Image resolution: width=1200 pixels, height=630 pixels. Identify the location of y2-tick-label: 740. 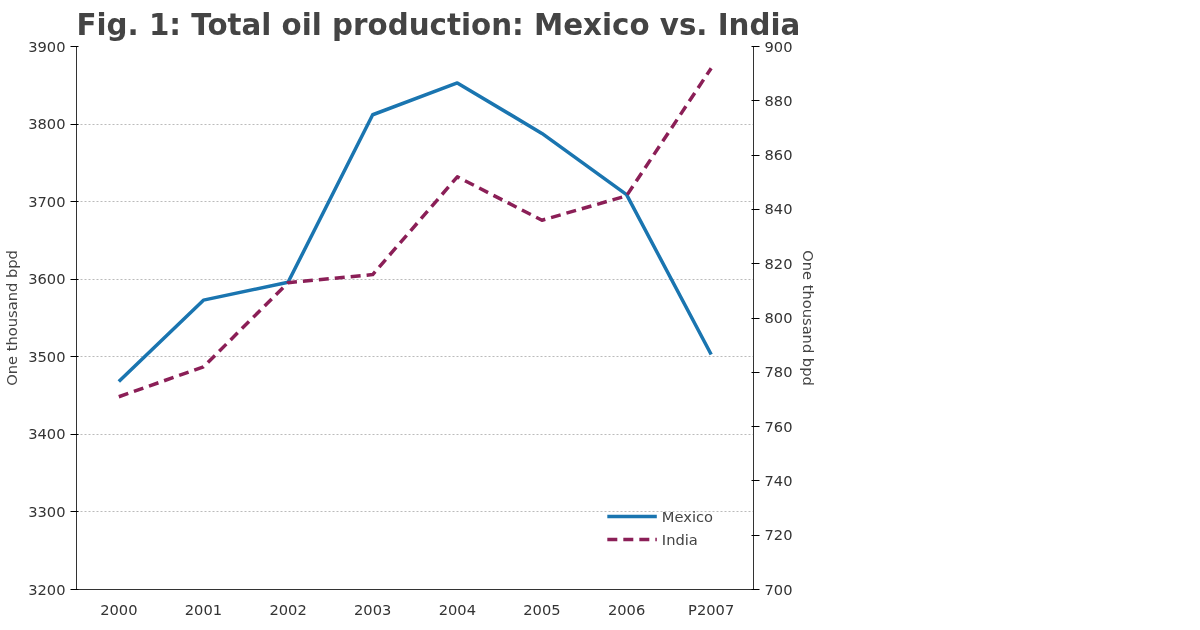
(778, 480).